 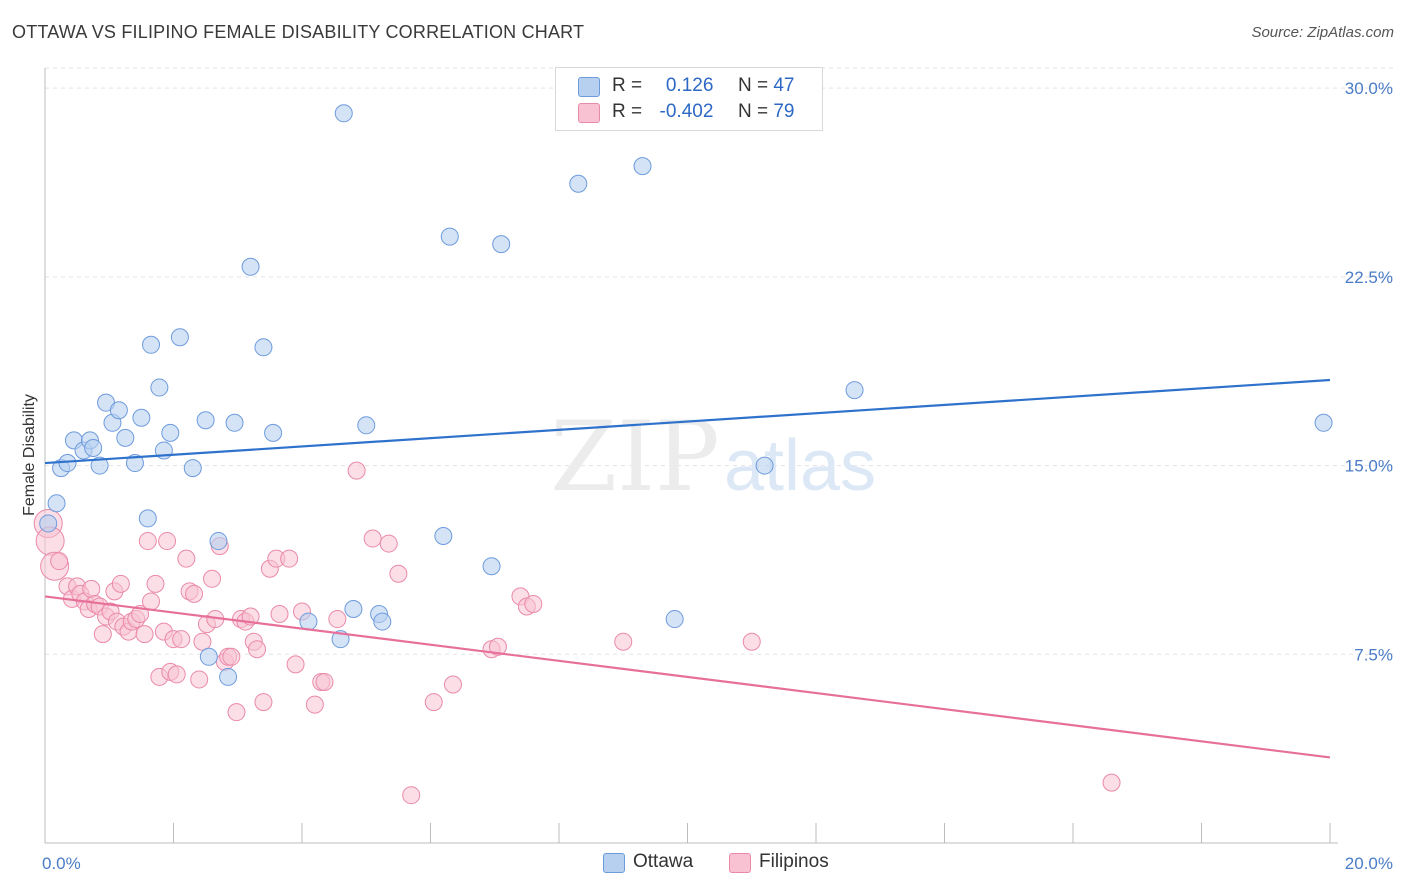 What do you see at coordinates (1369, 371) in the screenshot?
I see `y-tick-labels: 7.5% 15.0% 22.5% 30.0%` at bounding box center [1369, 371].